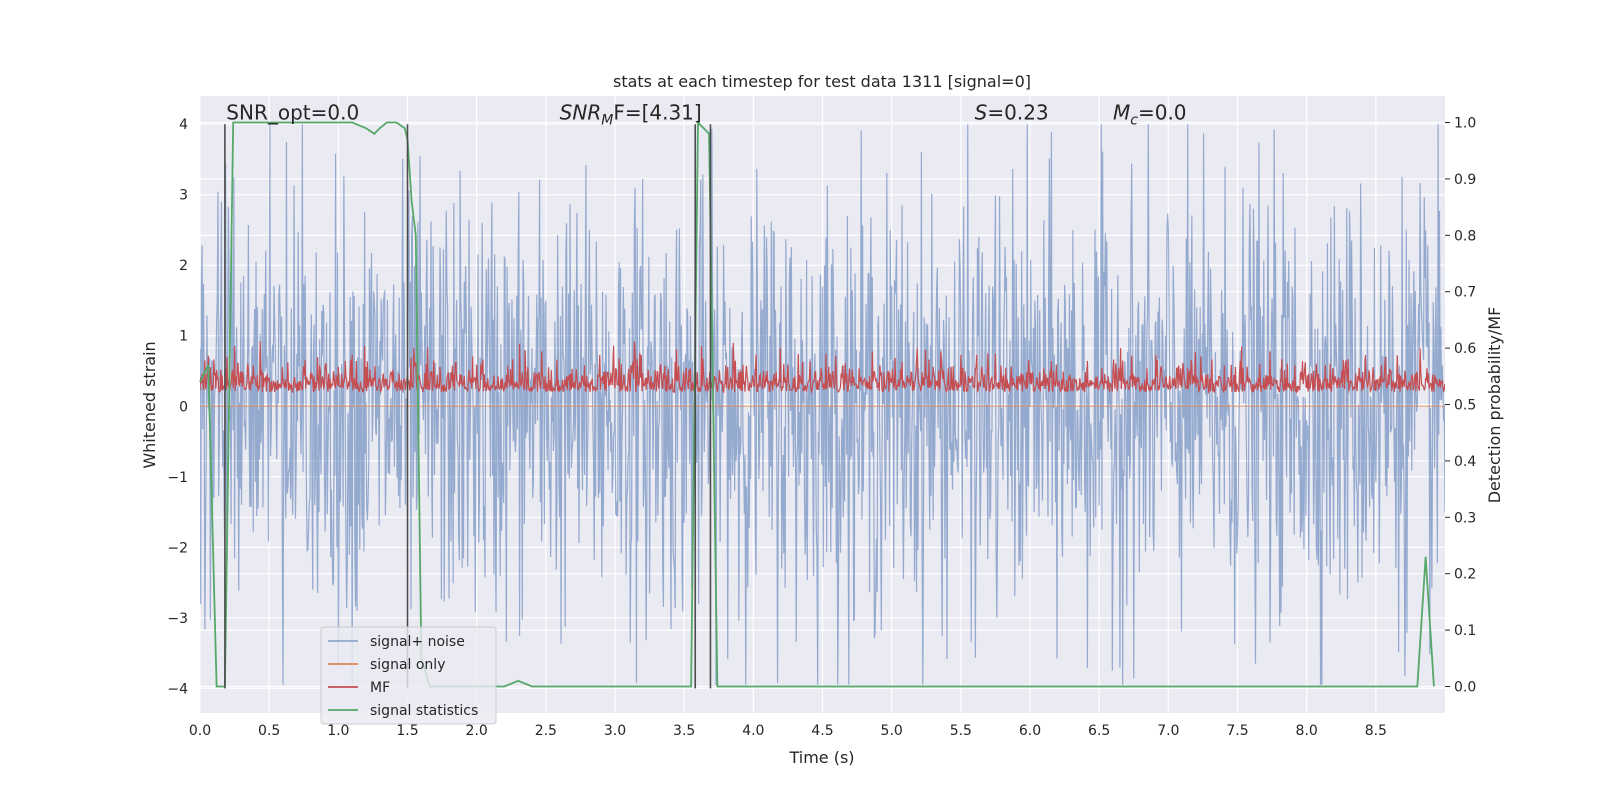 The height and width of the screenshot is (800, 1600). I want to click on annotations: SNR_opt=0.0 SNRMF=[4.31] S=0.23 Mc=0.0, so click(706, 115).